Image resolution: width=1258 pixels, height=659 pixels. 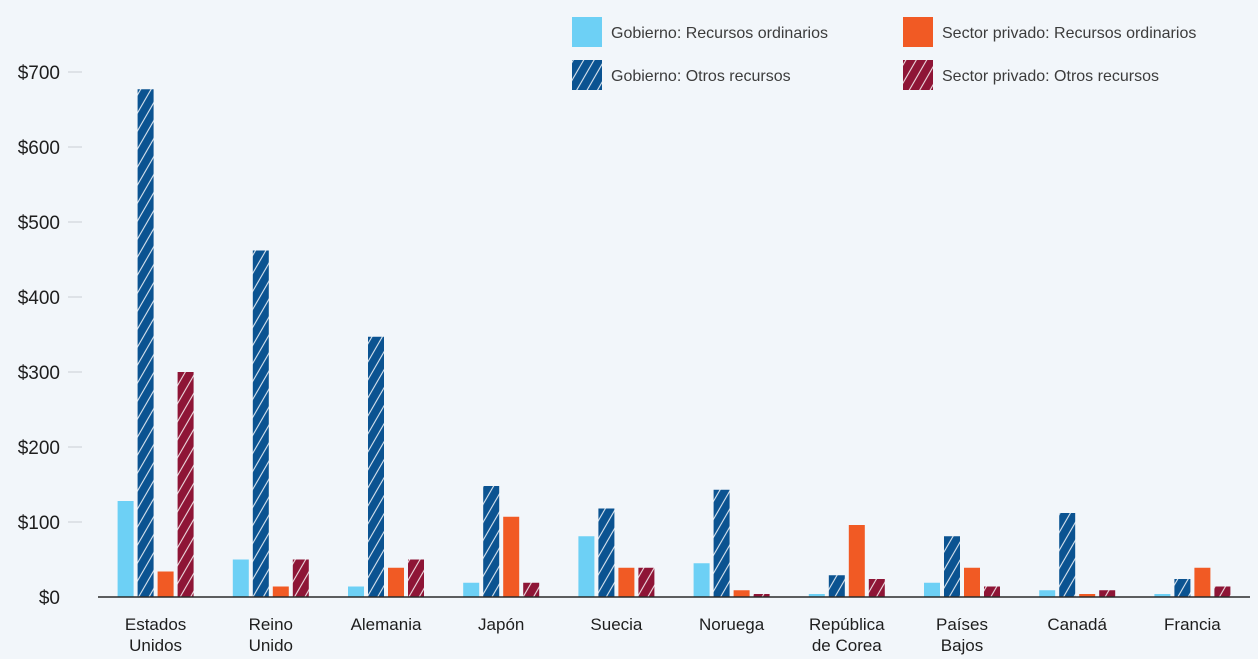 I want to click on y-tick-label: $0, so click(x=49, y=598).